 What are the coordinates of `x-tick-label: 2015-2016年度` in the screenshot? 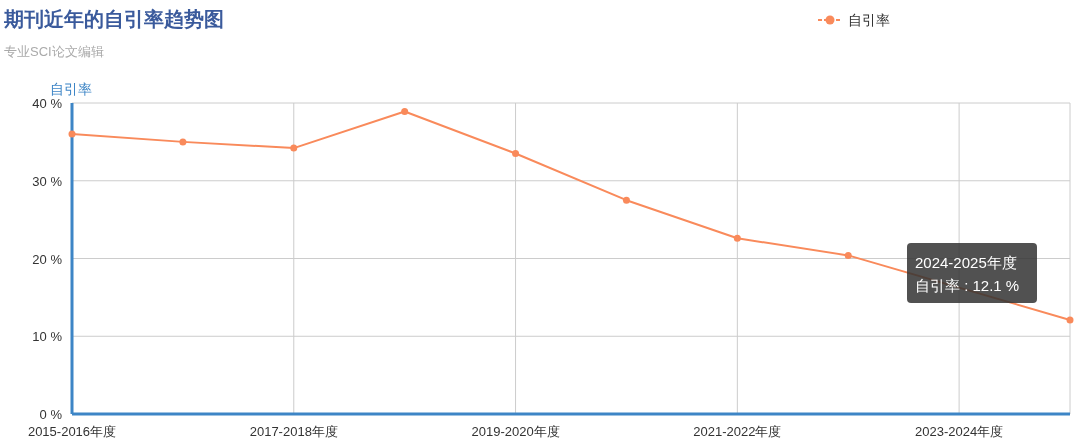 It's located at (72, 431).